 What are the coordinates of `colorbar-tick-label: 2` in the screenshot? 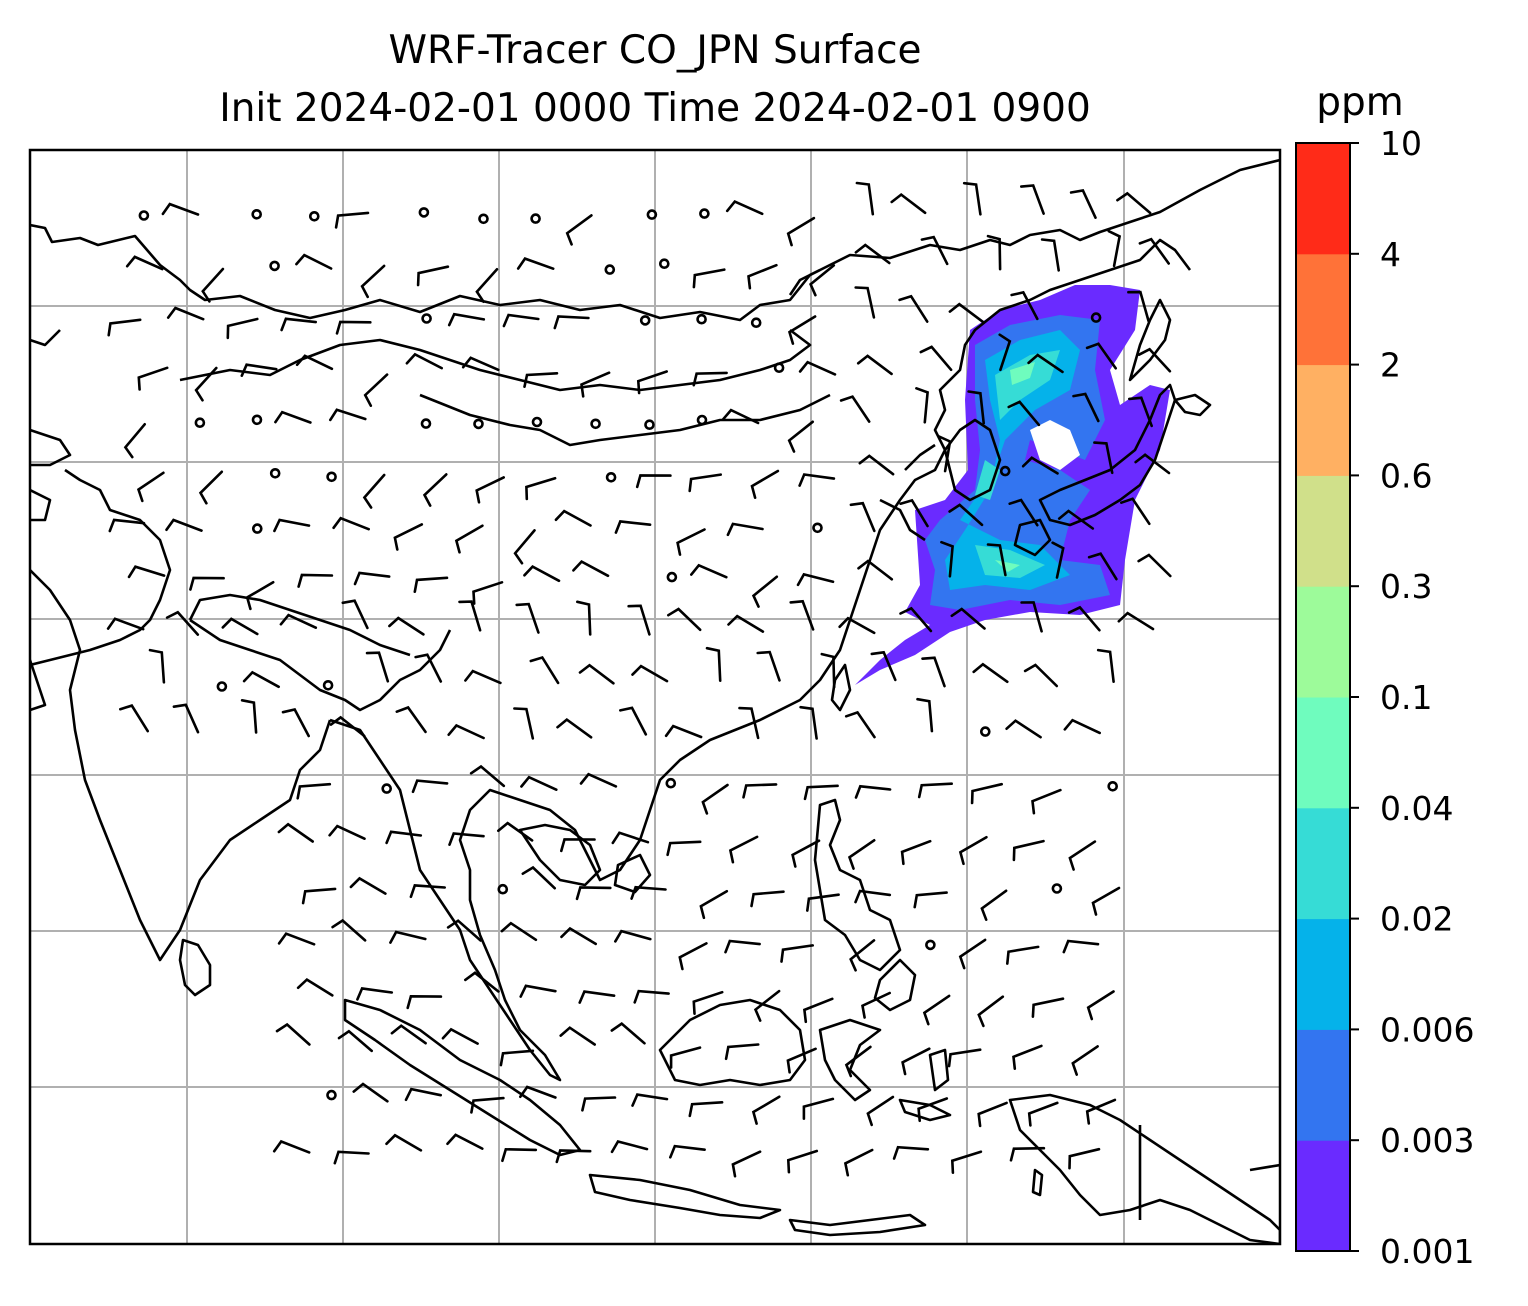 It's located at (1390, 365).